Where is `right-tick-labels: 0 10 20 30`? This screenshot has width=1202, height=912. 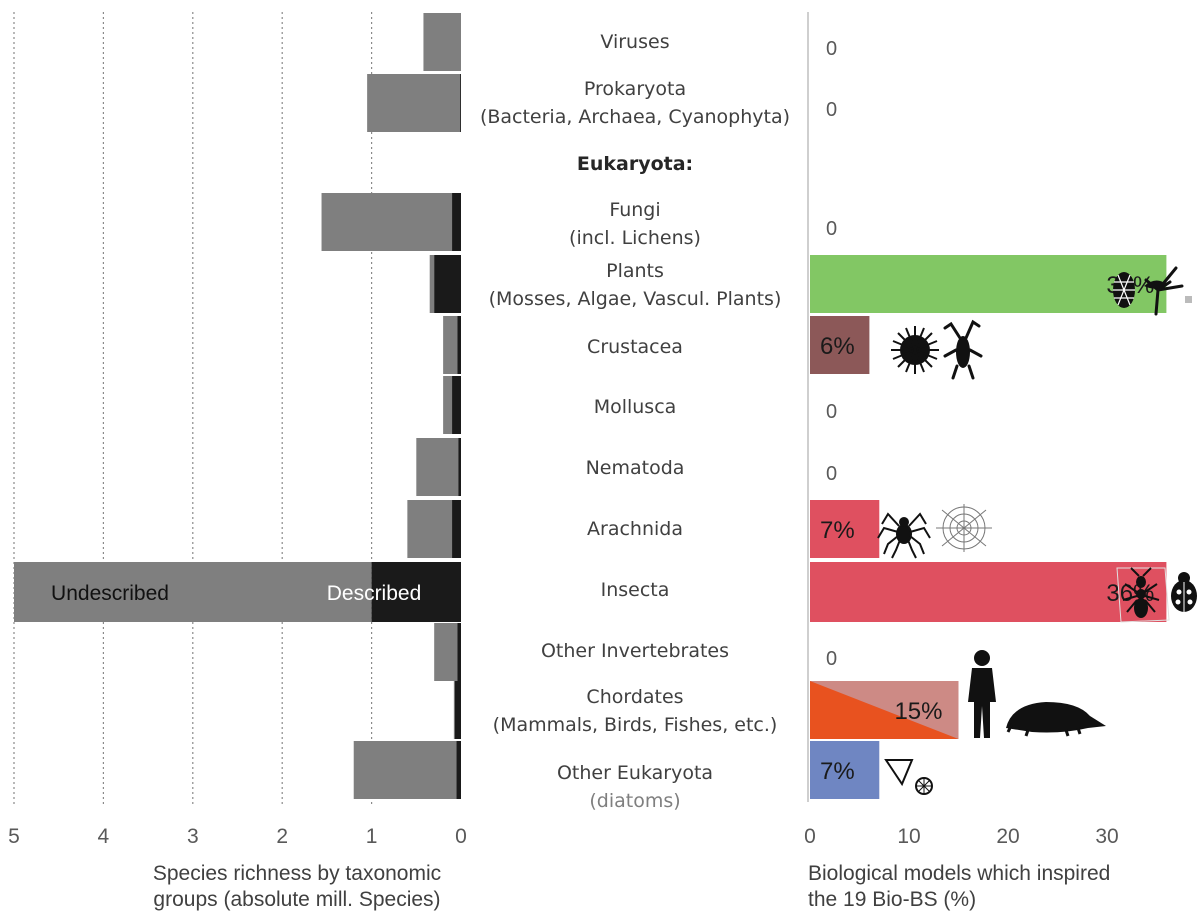
right-tick-labels: 0 10 20 30 is located at coordinates (961, 836).